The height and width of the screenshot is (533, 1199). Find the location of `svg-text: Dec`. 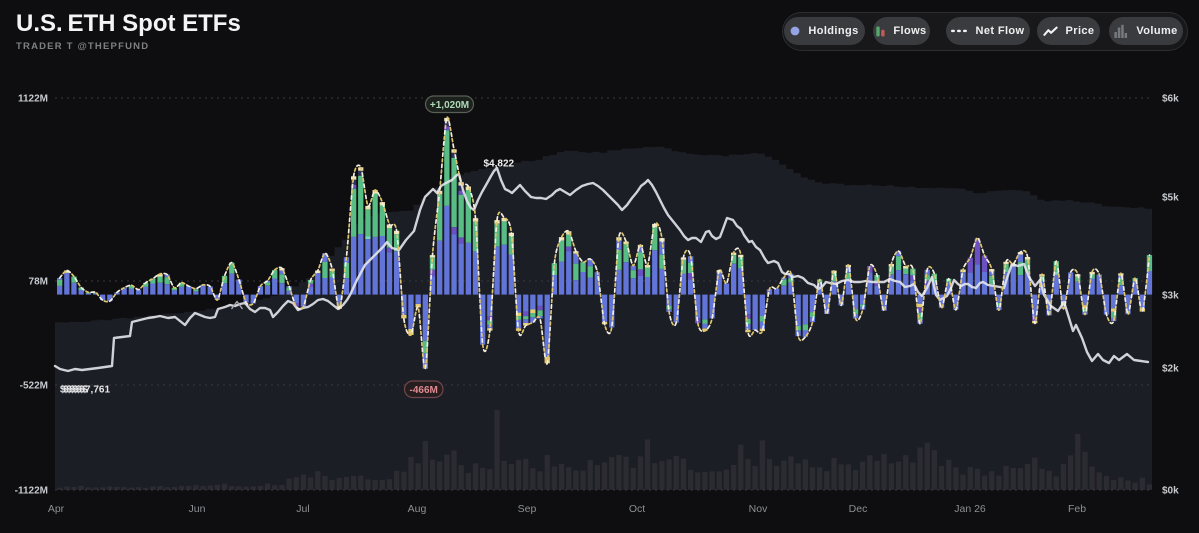

svg-text: Dec is located at coordinates (858, 509).